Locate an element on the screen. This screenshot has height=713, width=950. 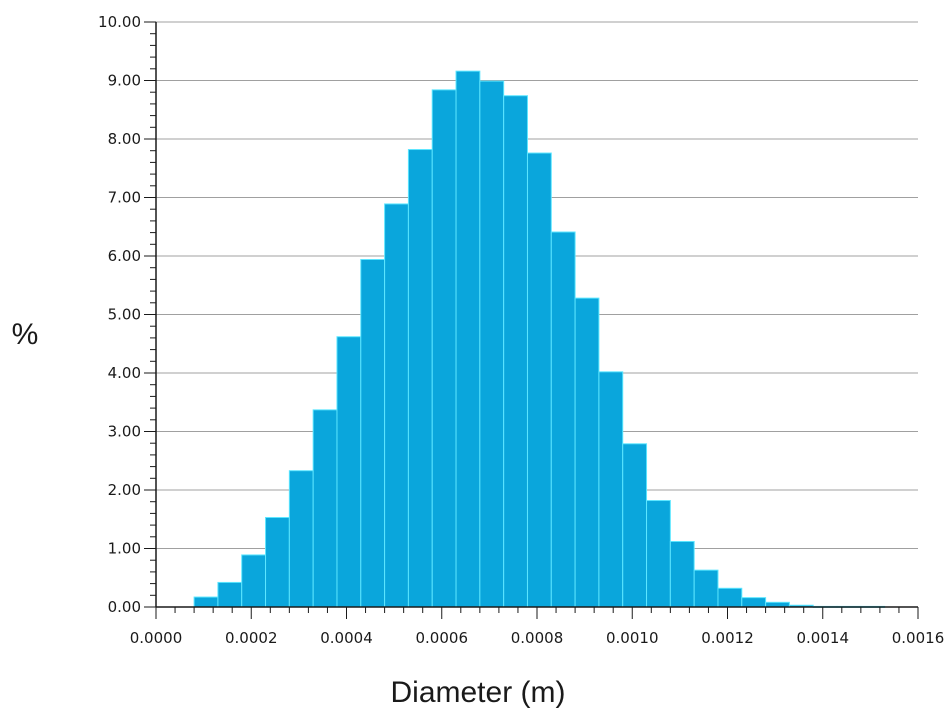
y-tick-label: 7.00 is located at coordinates (124, 198).